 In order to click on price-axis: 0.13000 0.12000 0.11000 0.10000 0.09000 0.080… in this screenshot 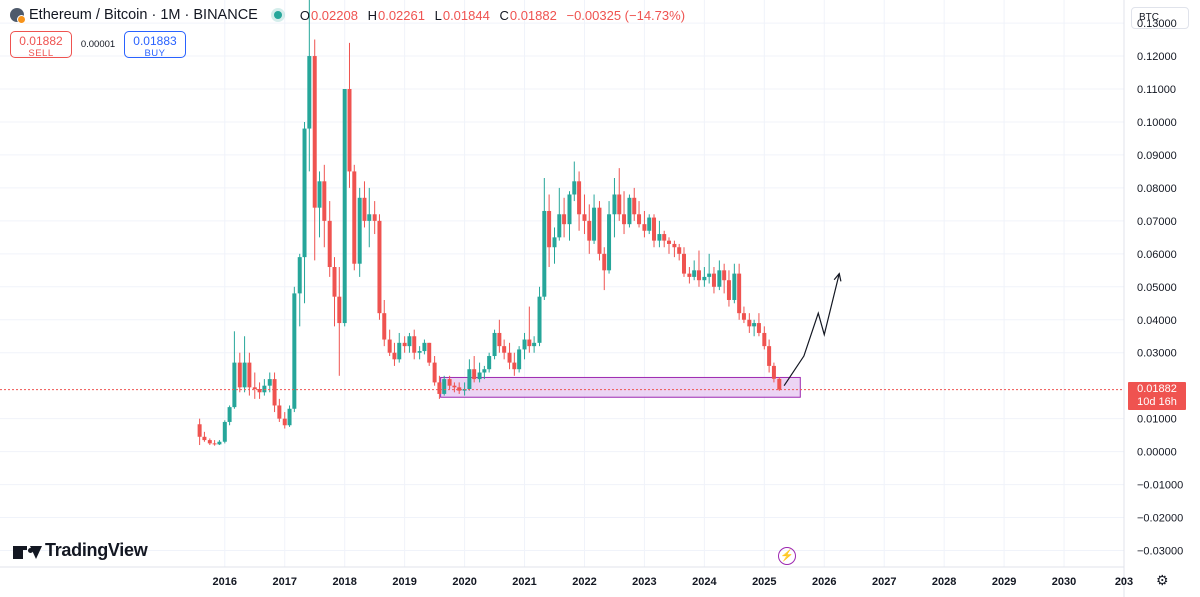, I will do `click(1160, 287)`.